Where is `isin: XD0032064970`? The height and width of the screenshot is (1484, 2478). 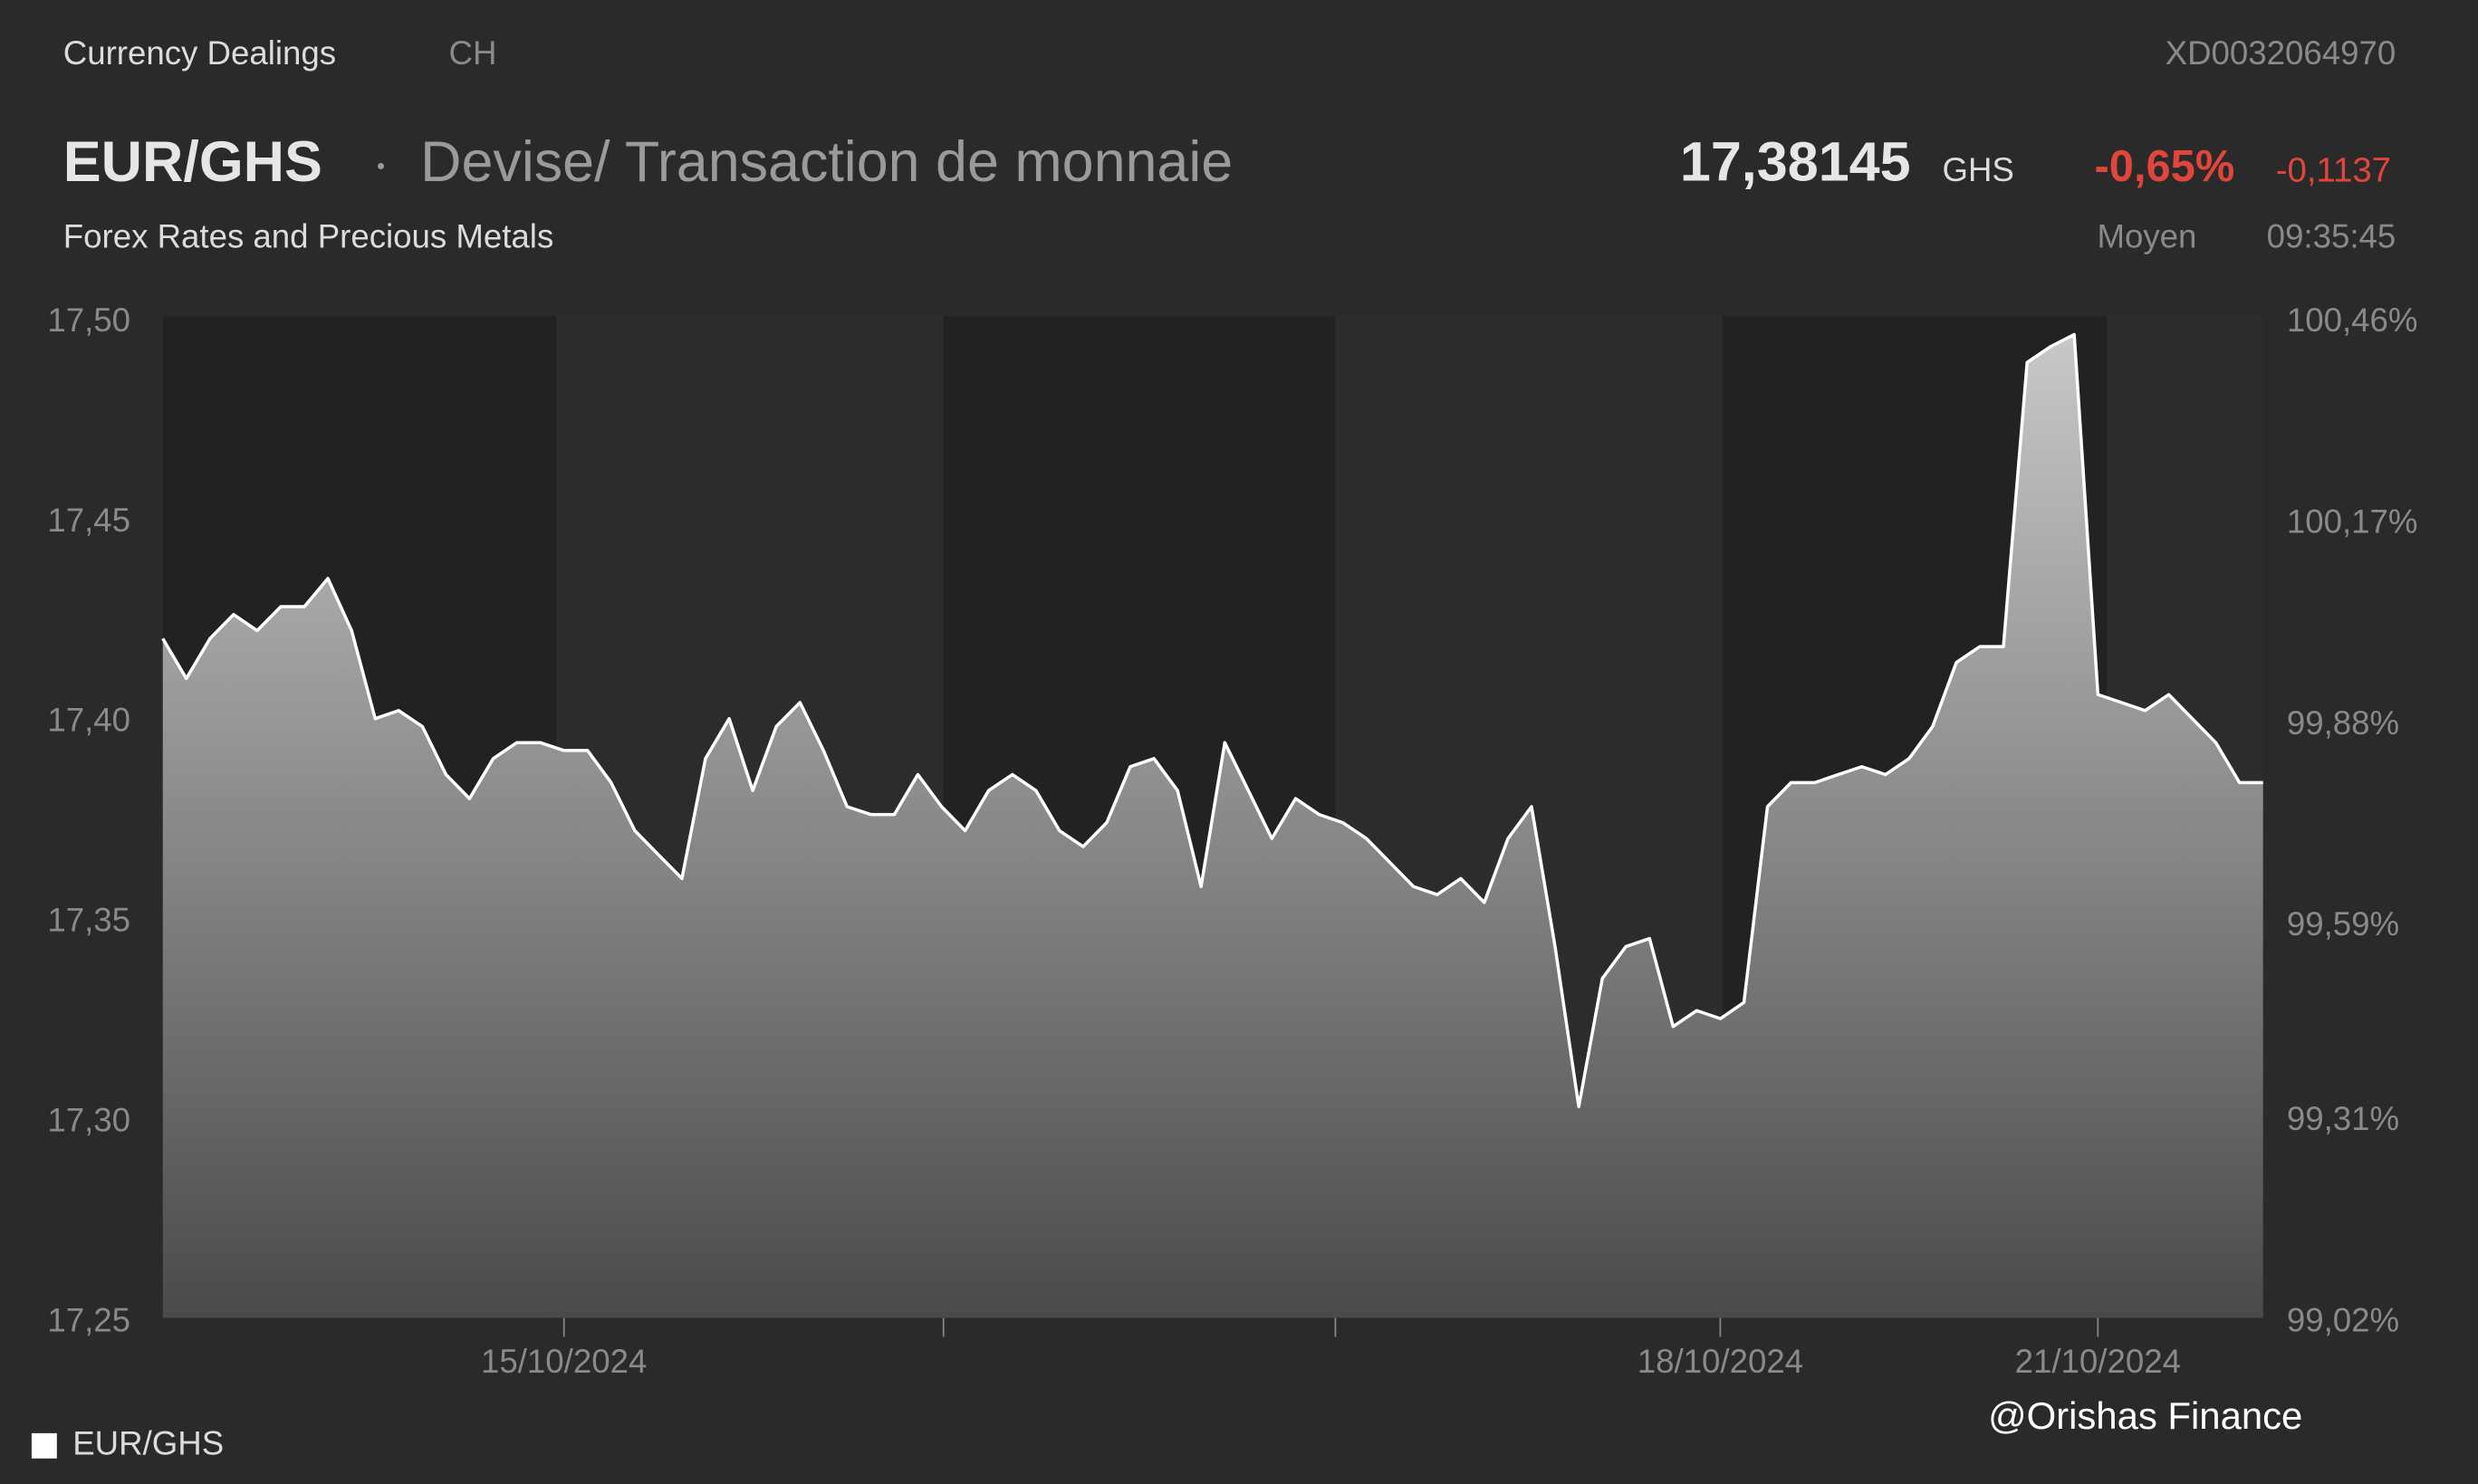 isin: XD0032064970 is located at coordinates (2281, 53).